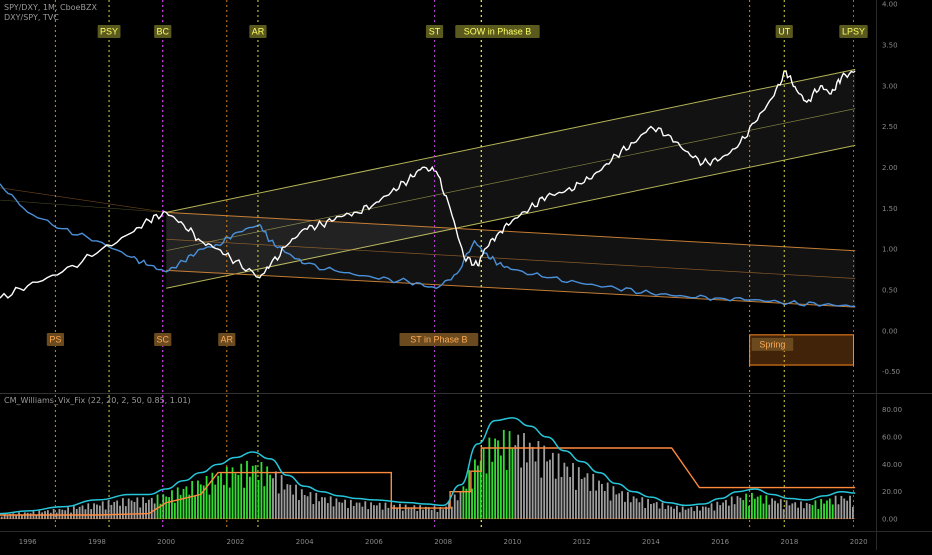  I want to click on event-tag-label-10: UT, so click(784, 32).